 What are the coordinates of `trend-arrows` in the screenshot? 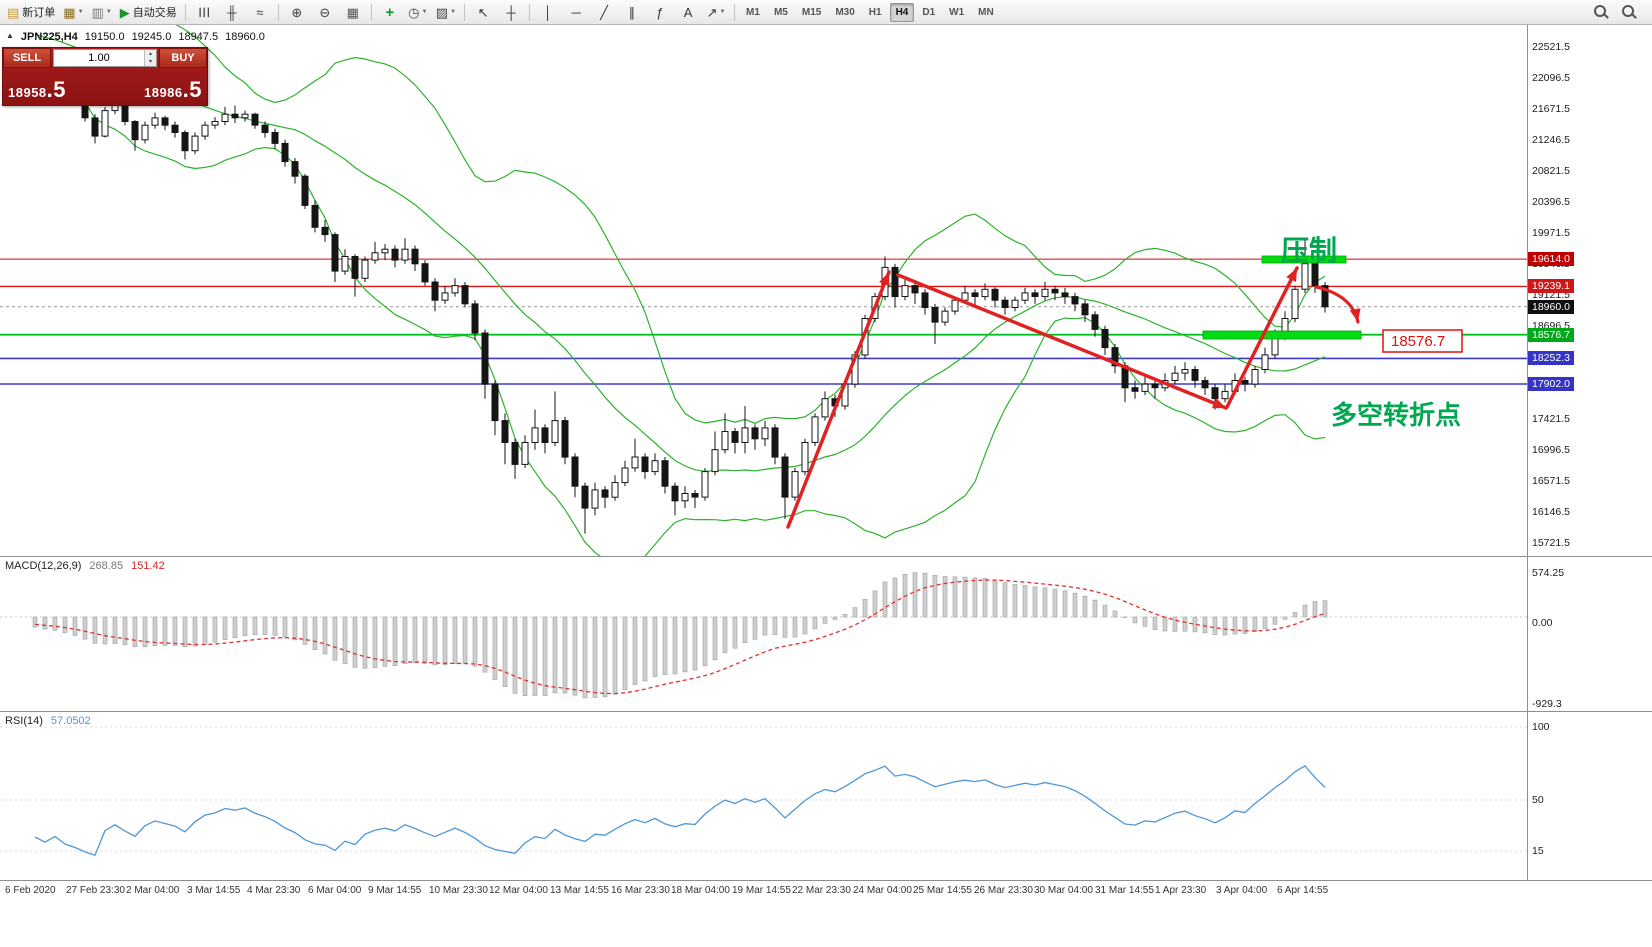 It's located at (1073, 397).